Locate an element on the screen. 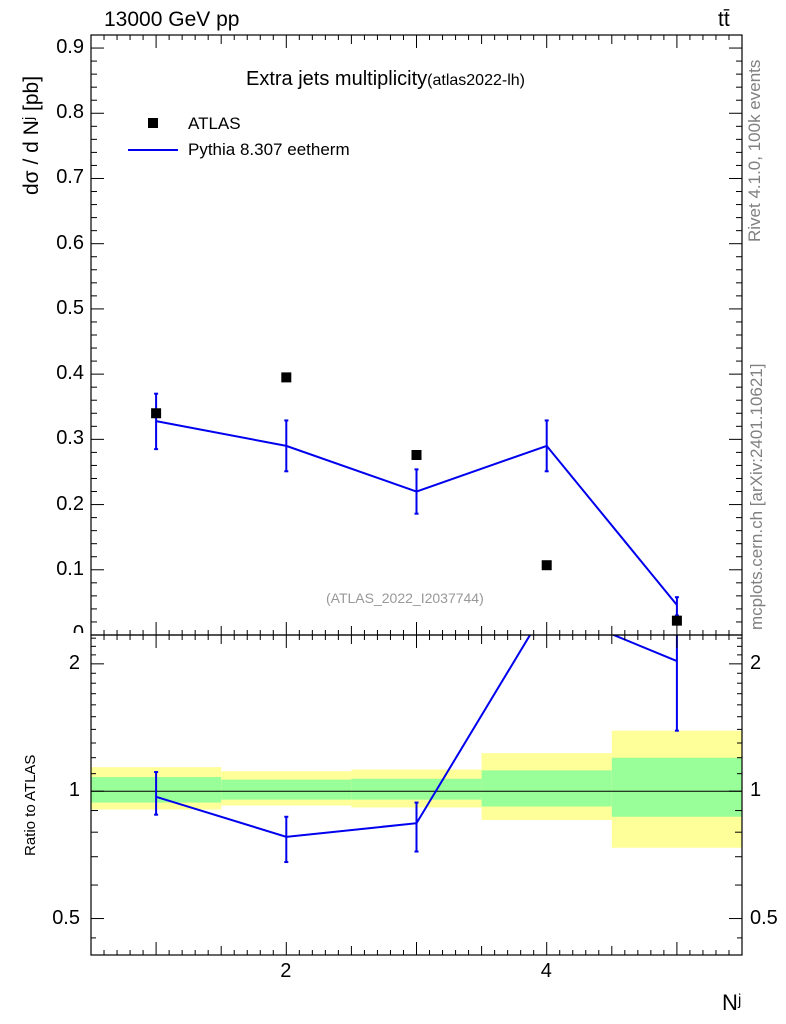  ratio-tick-label-left: 0.5 is located at coordinates (66, 917).